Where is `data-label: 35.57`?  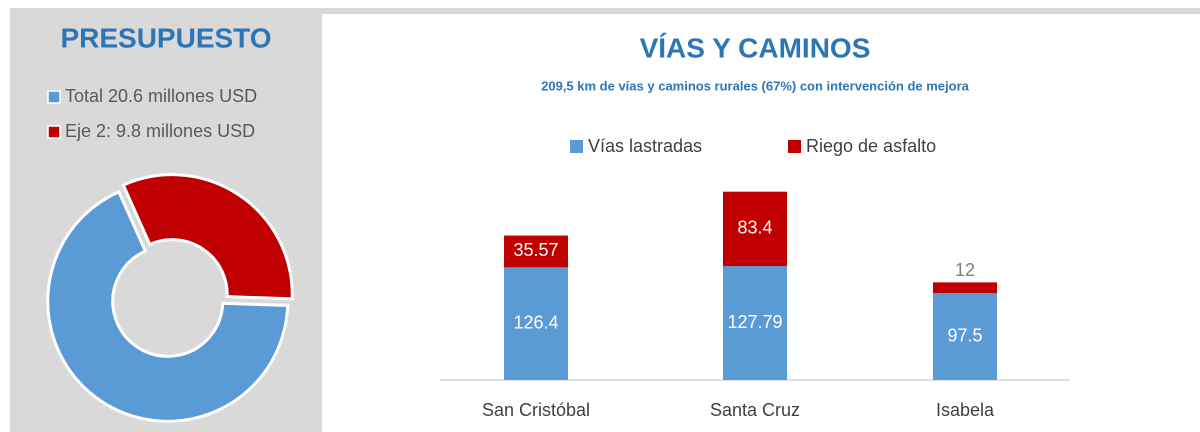
data-label: 35.57 is located at coordinates (535, 250).